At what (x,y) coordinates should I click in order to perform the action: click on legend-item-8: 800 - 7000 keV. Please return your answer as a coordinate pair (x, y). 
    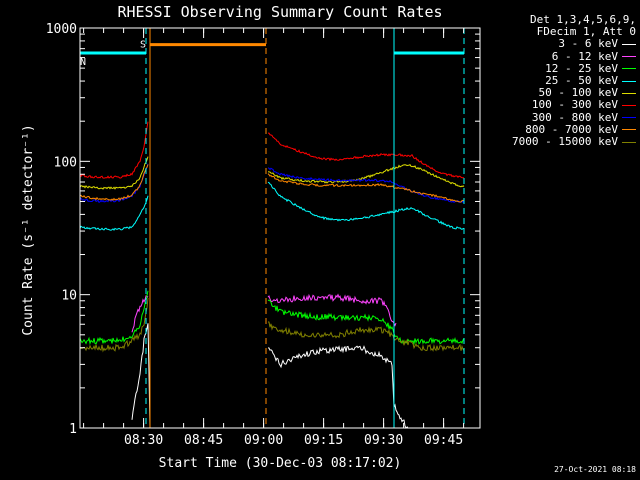
    Looking at the image, I should click on (561, 129).